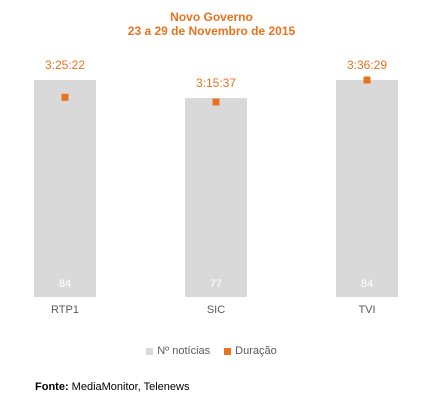  I want to click on source-note: Fonte: MediaMonitor, Telenews, so click(112, 387).